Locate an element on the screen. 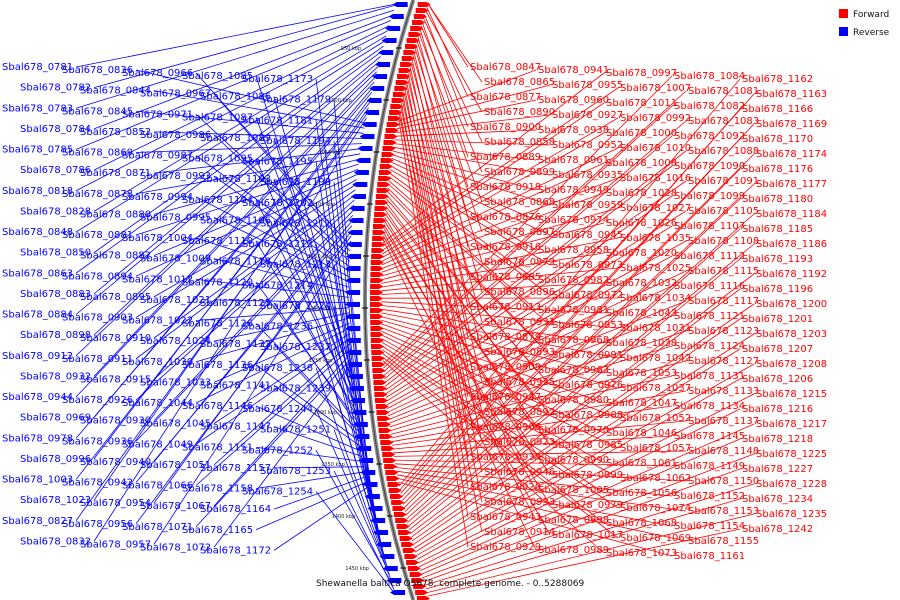  gene-label: Sbal678_0962 is located at coordinates (573, 370).